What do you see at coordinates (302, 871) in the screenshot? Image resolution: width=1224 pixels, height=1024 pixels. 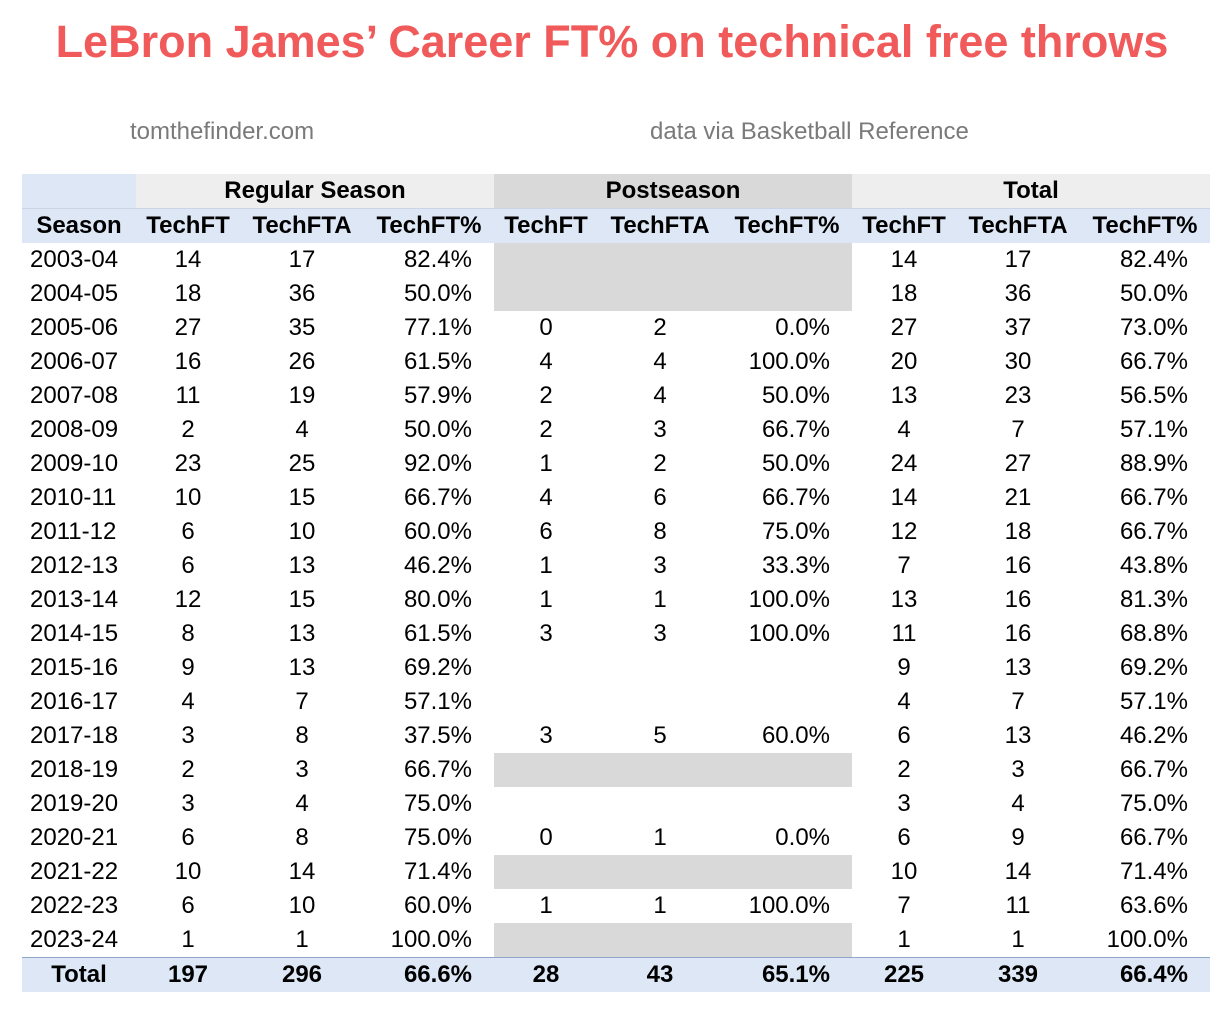 I see `reg-techfta-cell: 14` at bounding box center [302, 871].